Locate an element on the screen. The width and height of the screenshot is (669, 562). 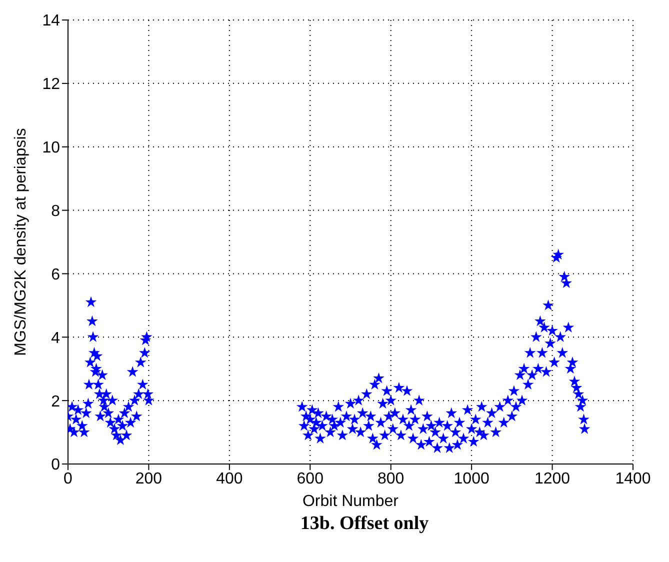
y-tick-label: 8 is located at coordinates (55, 211).